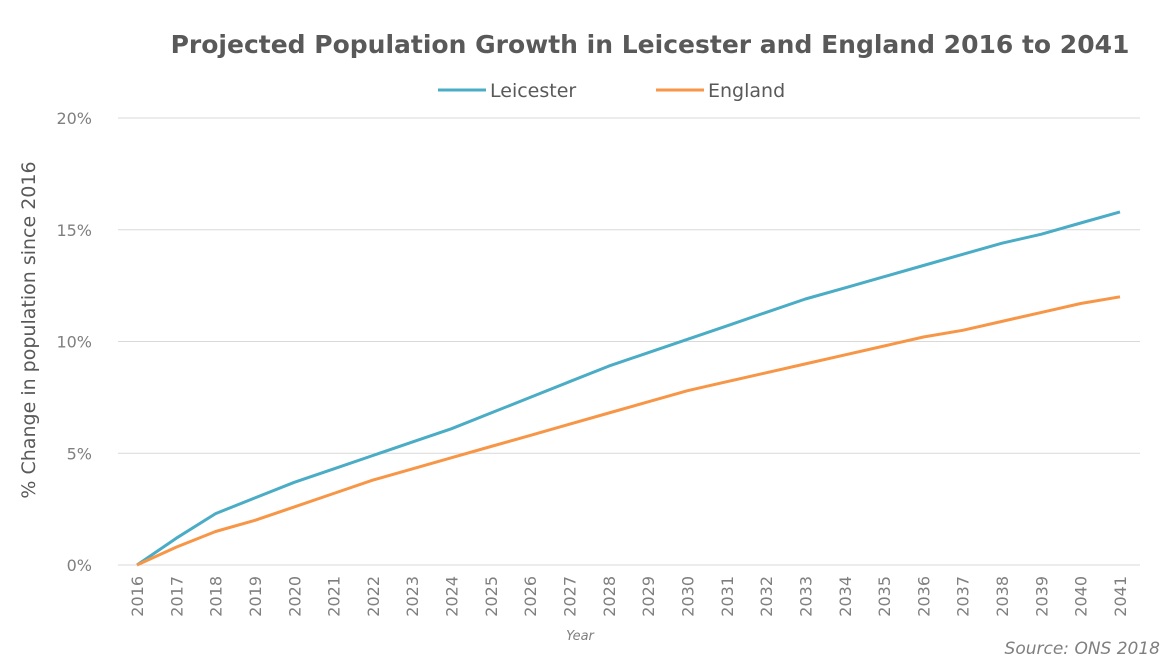  I want to click on x-tick-label: 2033, so click(805, 596).